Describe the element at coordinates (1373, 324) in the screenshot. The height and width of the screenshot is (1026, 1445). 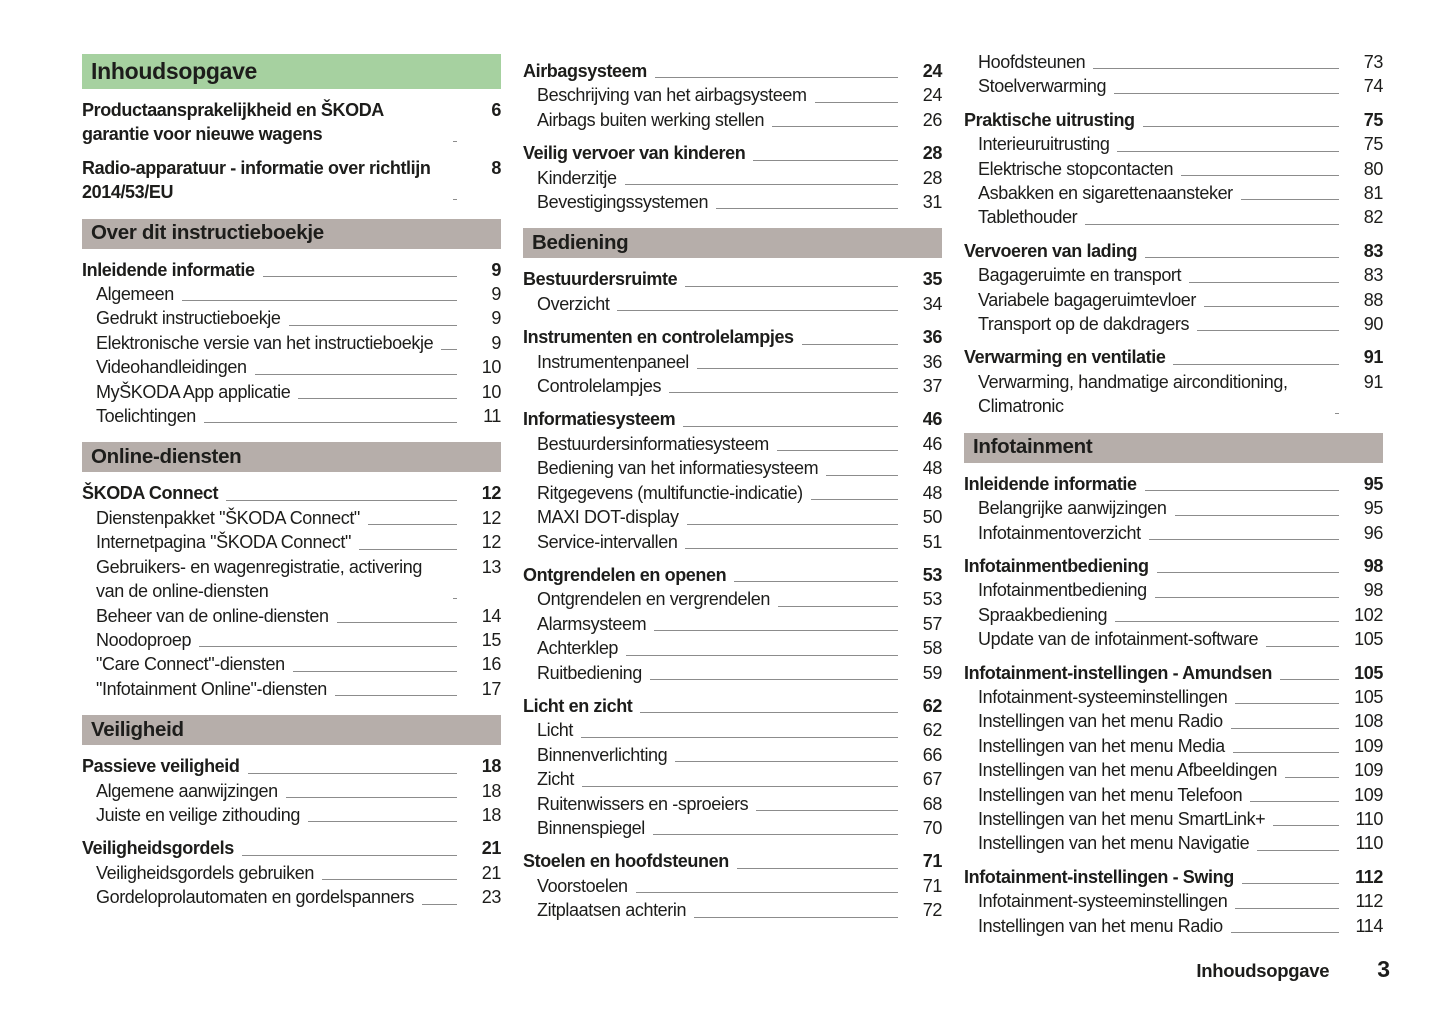
I see `toc-page-number: 90` at that location.